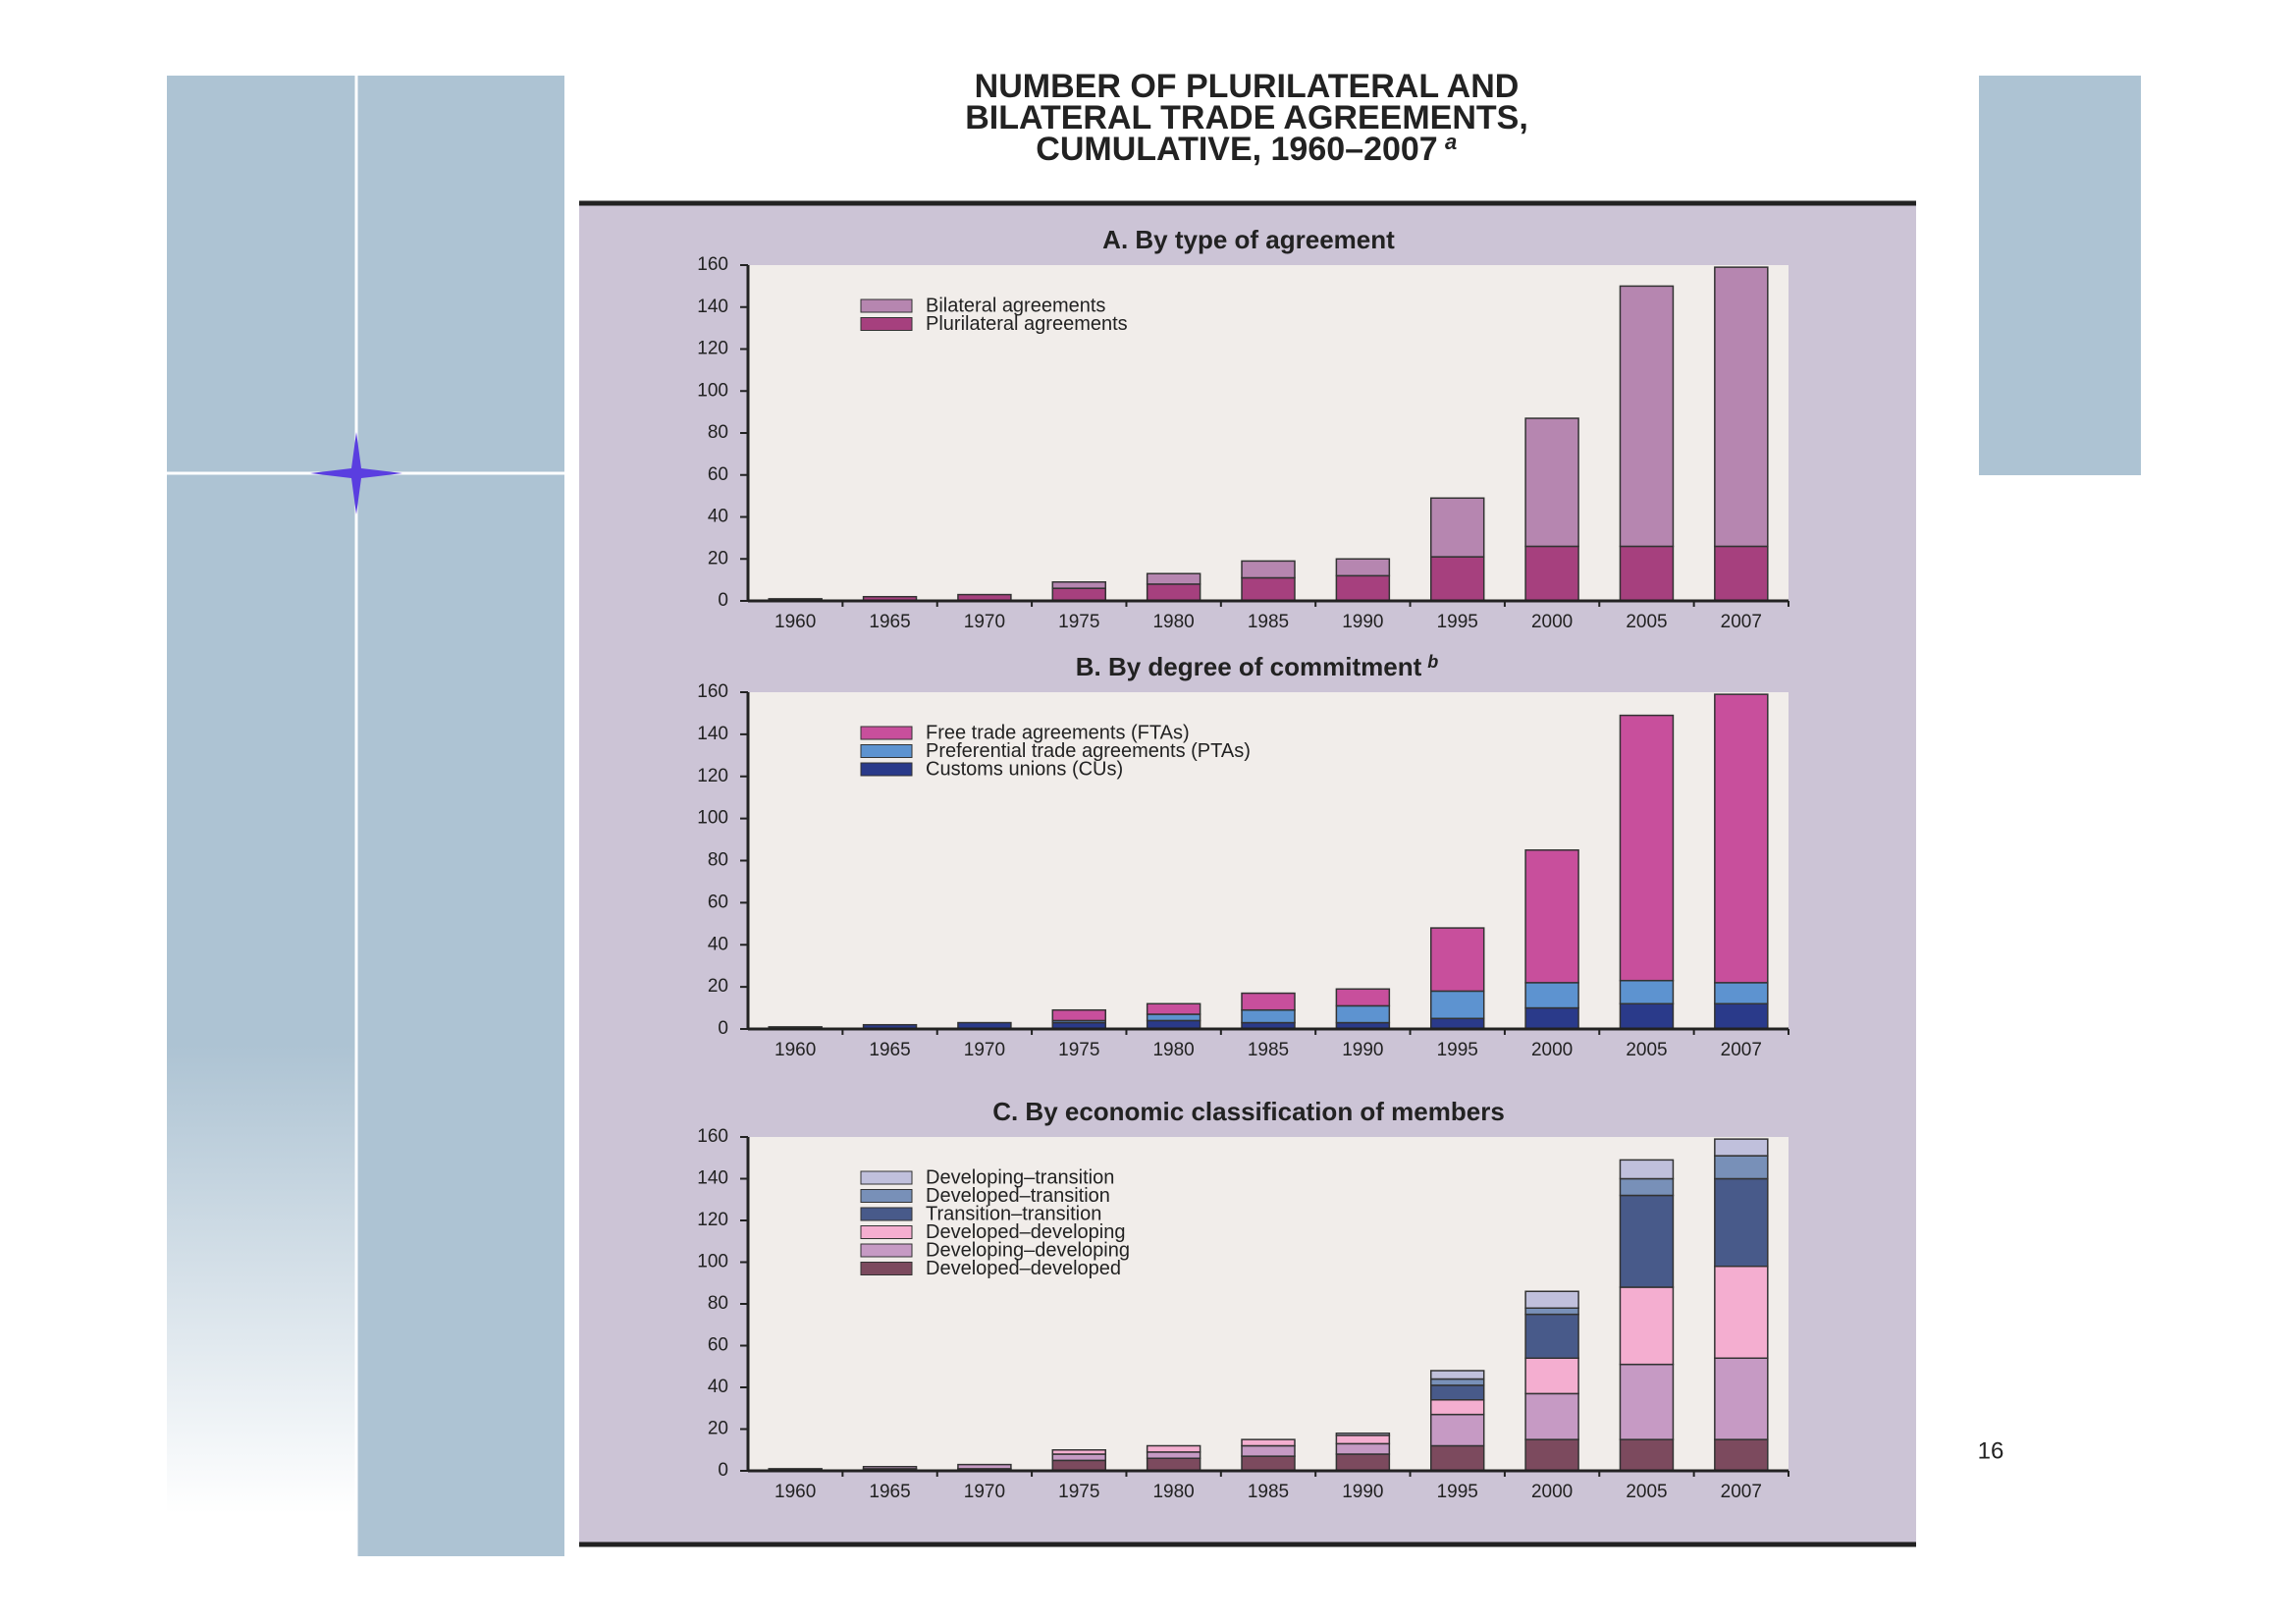  Describe the element at coordinates (1457, 1492) in the screenshot. I see `x-tick-label: 1995` at that location.